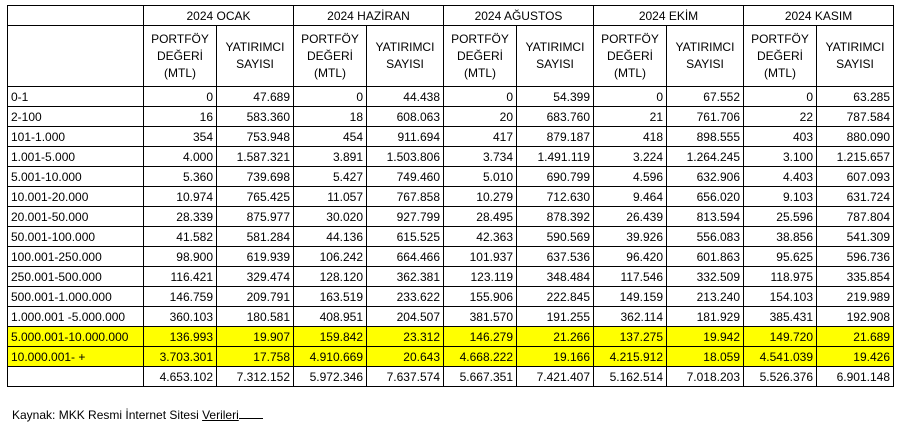 Image resolution: width=900 pixels, height=424 pixels. Describe the element at coordinates (368, 15) in the screenshot. I see `period-header: 2024 HAZİRAN` at that location.